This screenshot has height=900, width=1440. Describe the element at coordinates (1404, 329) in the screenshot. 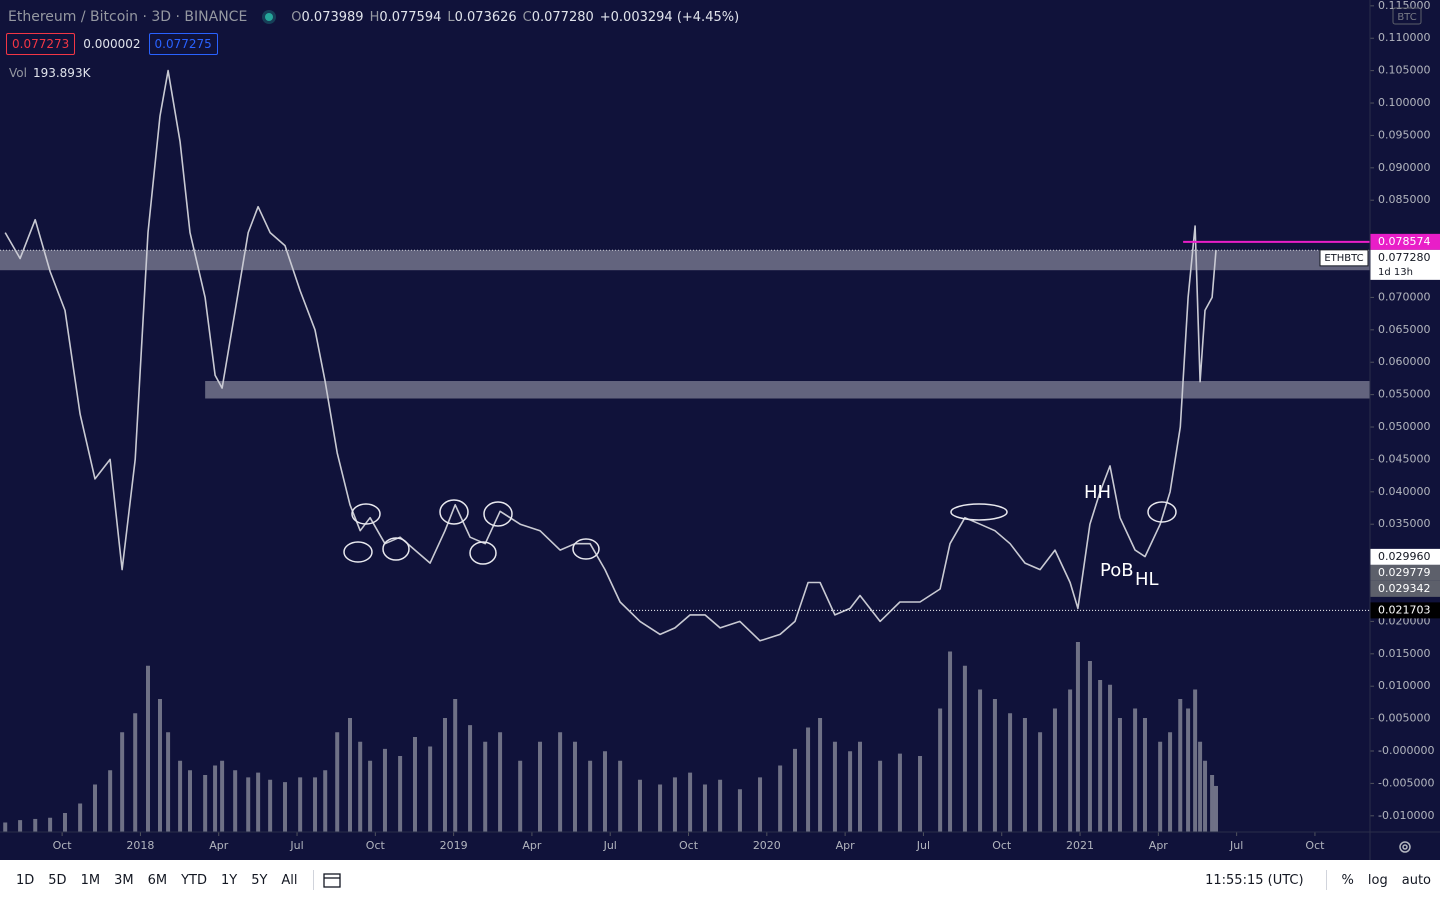

I see `y-tick-label: 0.065000` at that location.